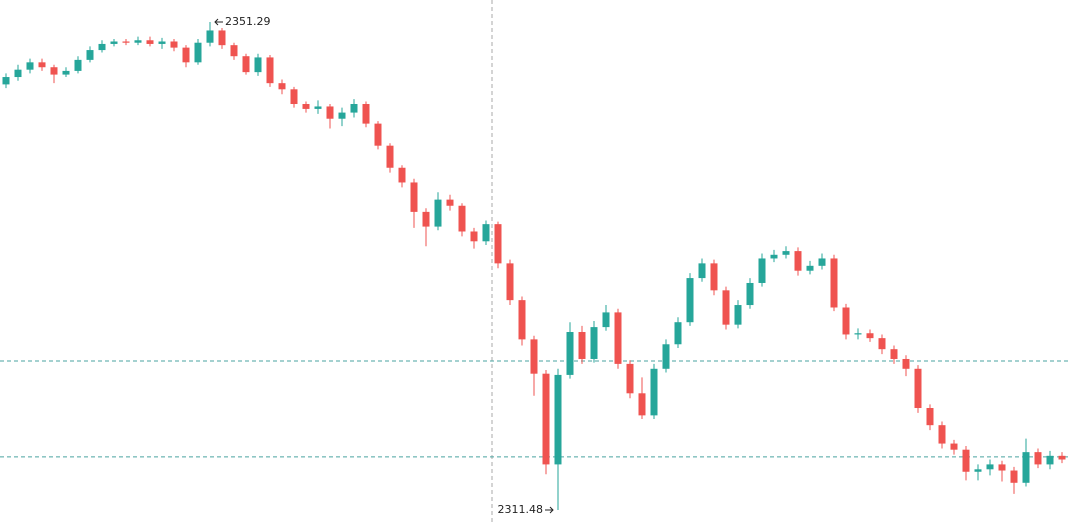 Image resolution: width=1068 pixels, height=523 pixels. Describe the element at coordinates (248, 21) in the screenshot. I see `high-label: 2351.29` at that location.